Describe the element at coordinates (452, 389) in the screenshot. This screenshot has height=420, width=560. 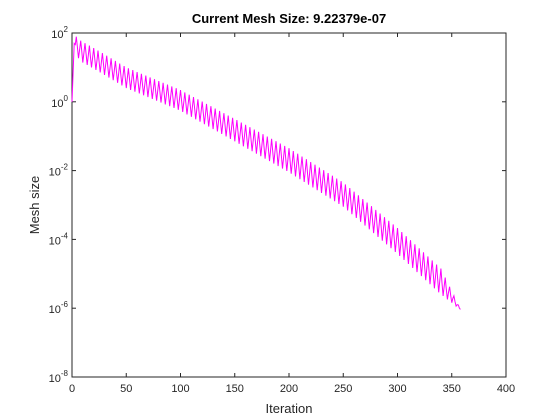
I see `x-tick-label: 350` at that location.